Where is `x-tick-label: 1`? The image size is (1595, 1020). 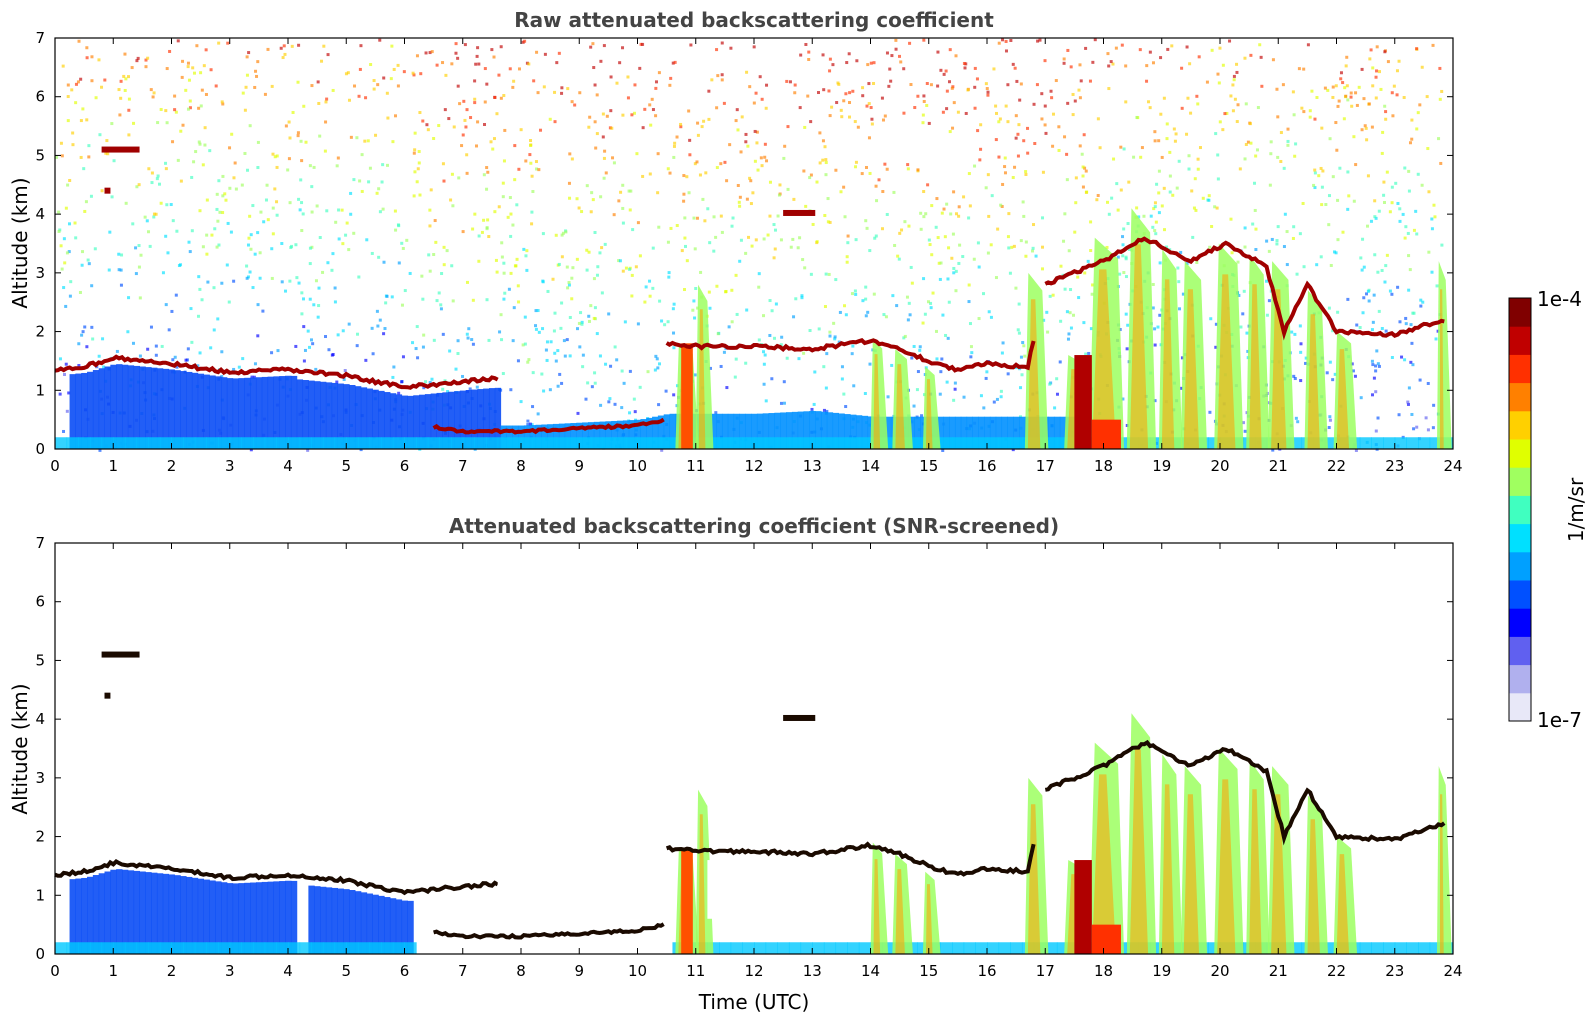 x-tick-label: 1 is located at coordinates (113, 466).